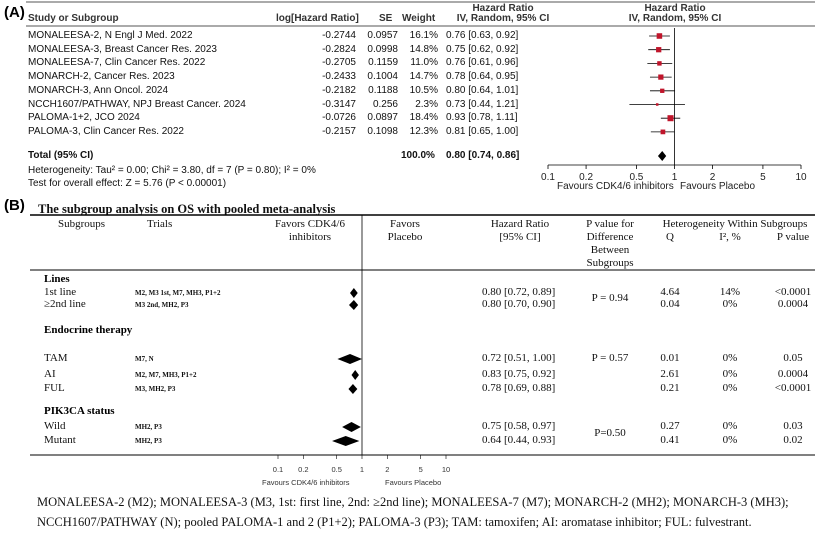 This screenshot has width=825, height=560. I want to click on header-trials: Trials, so click(160, 224).